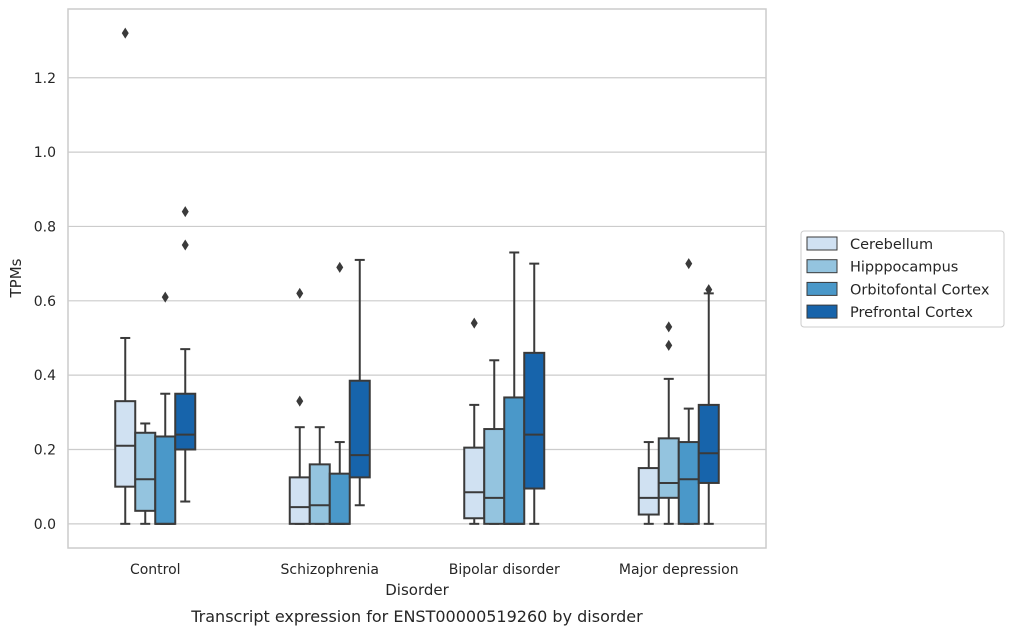 This screenshot has height=638, width=1014. I want to click on y-tick-label: 0.0, so click(45, 525).